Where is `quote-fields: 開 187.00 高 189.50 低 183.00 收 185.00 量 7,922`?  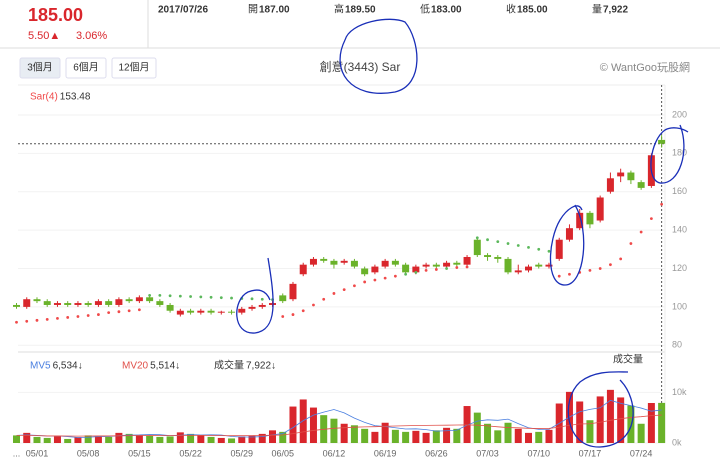 quote-fields: 開 187.00 高 189.50 低 183.00 收 185.00 量 7,922 is located at coordinates (438, 9).